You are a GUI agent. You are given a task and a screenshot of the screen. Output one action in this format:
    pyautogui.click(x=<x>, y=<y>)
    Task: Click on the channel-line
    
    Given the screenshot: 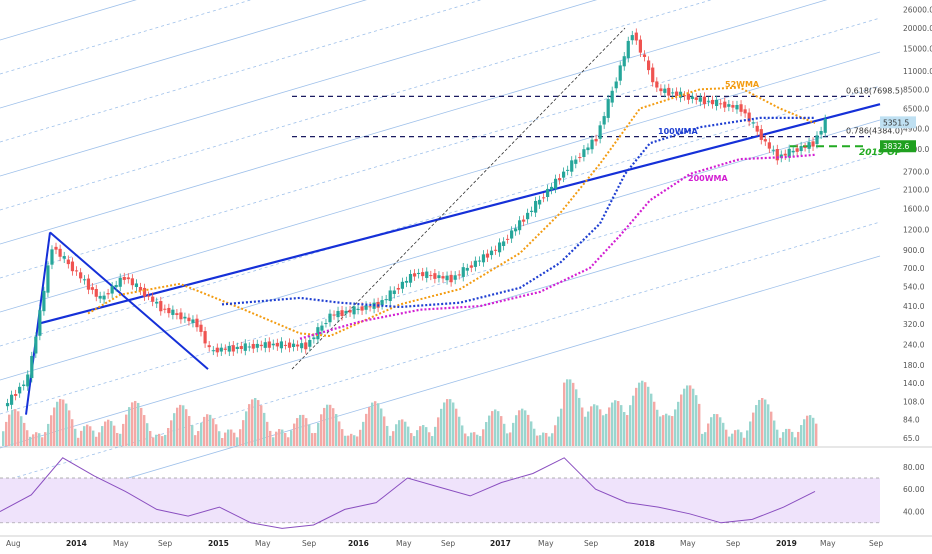 What is the action you would take?
    pyautogui.click(x=241, y=71)
    